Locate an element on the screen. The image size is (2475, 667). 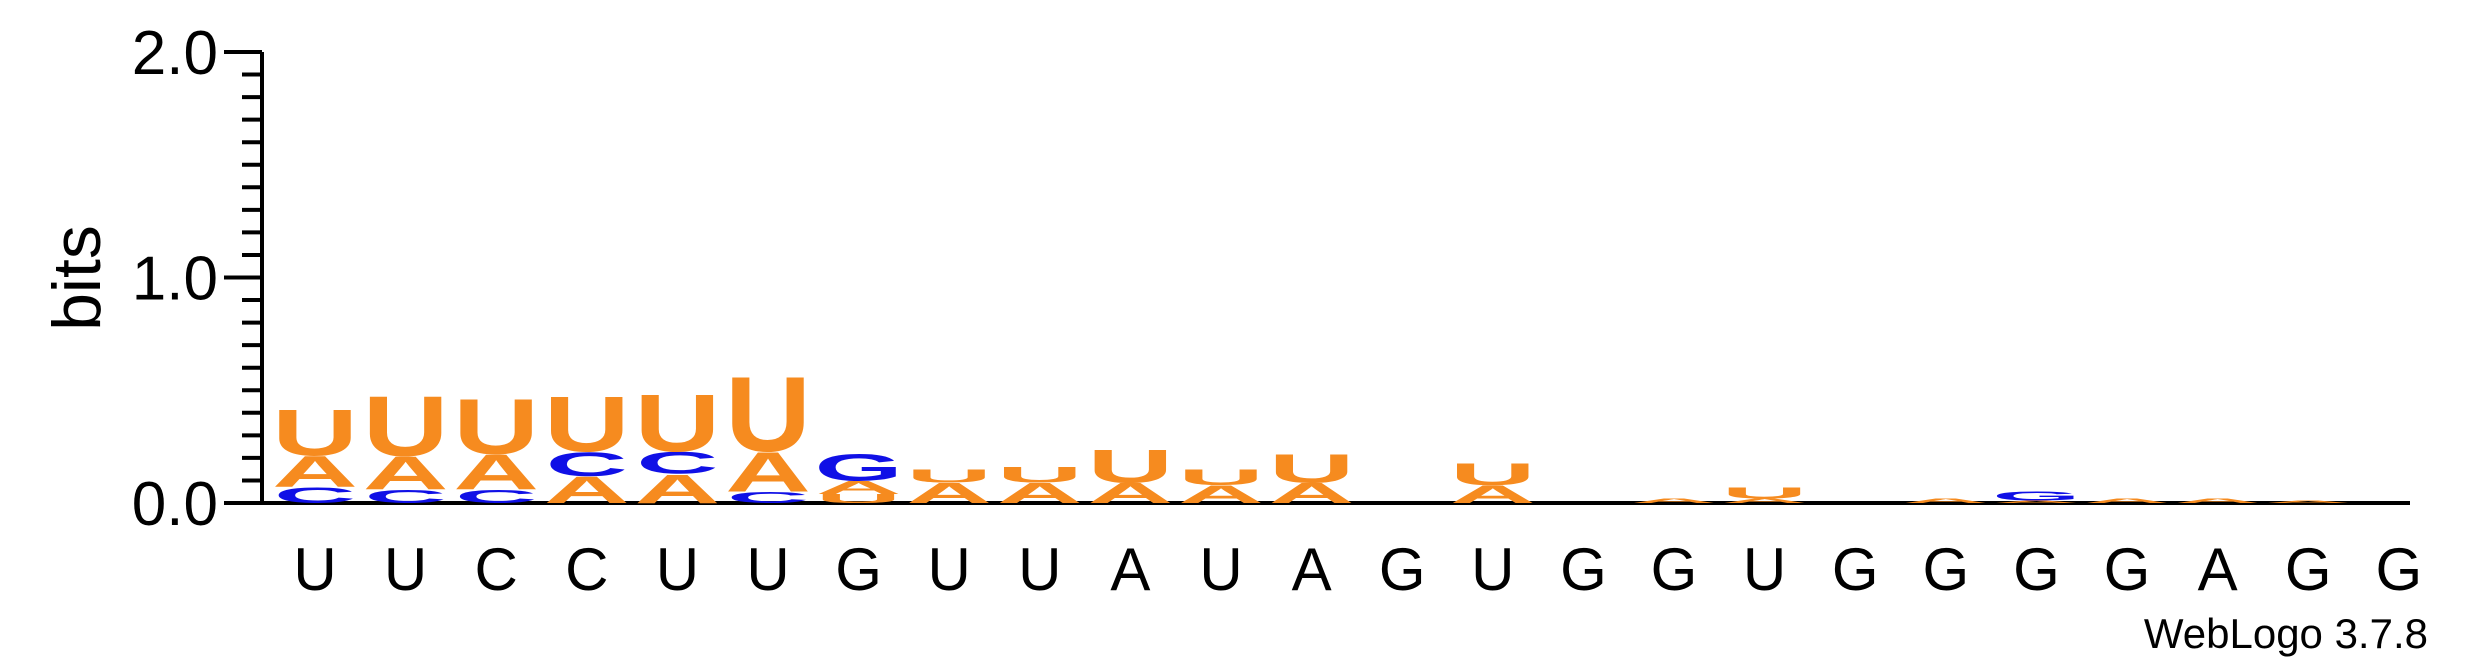
y-tick-label: 0.0 is located at coordinates (175, 504).